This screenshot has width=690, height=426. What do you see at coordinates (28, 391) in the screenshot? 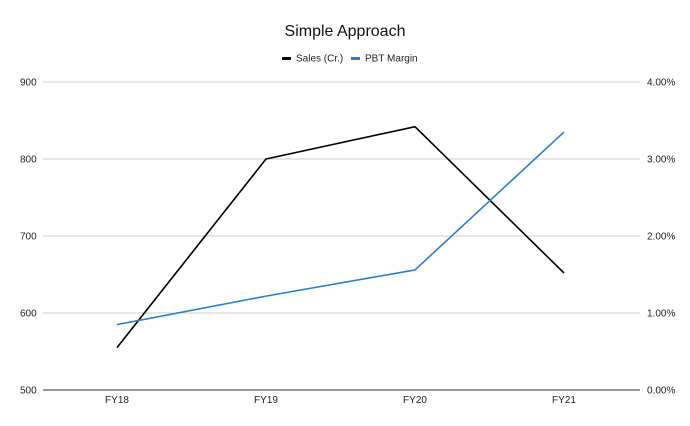
I see `y-left-tick-label: 500` at bounding box center [28, 391].